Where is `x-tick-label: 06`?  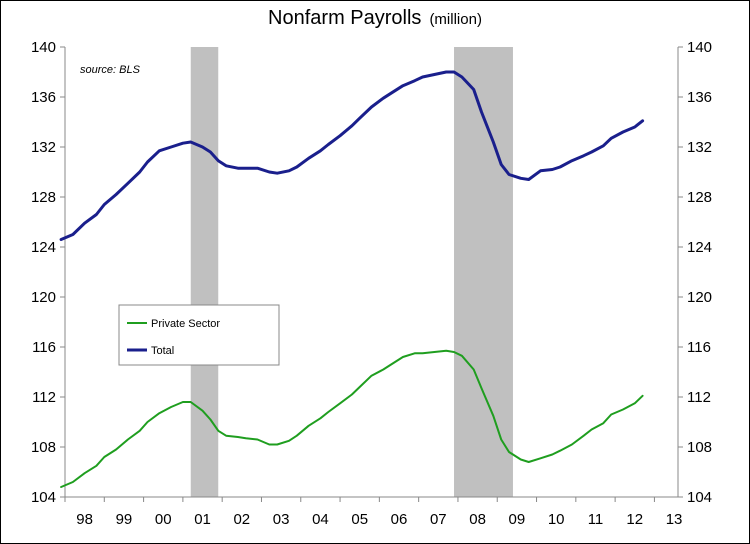
x-tick-label: 06 is located at coordinates (399, 519).